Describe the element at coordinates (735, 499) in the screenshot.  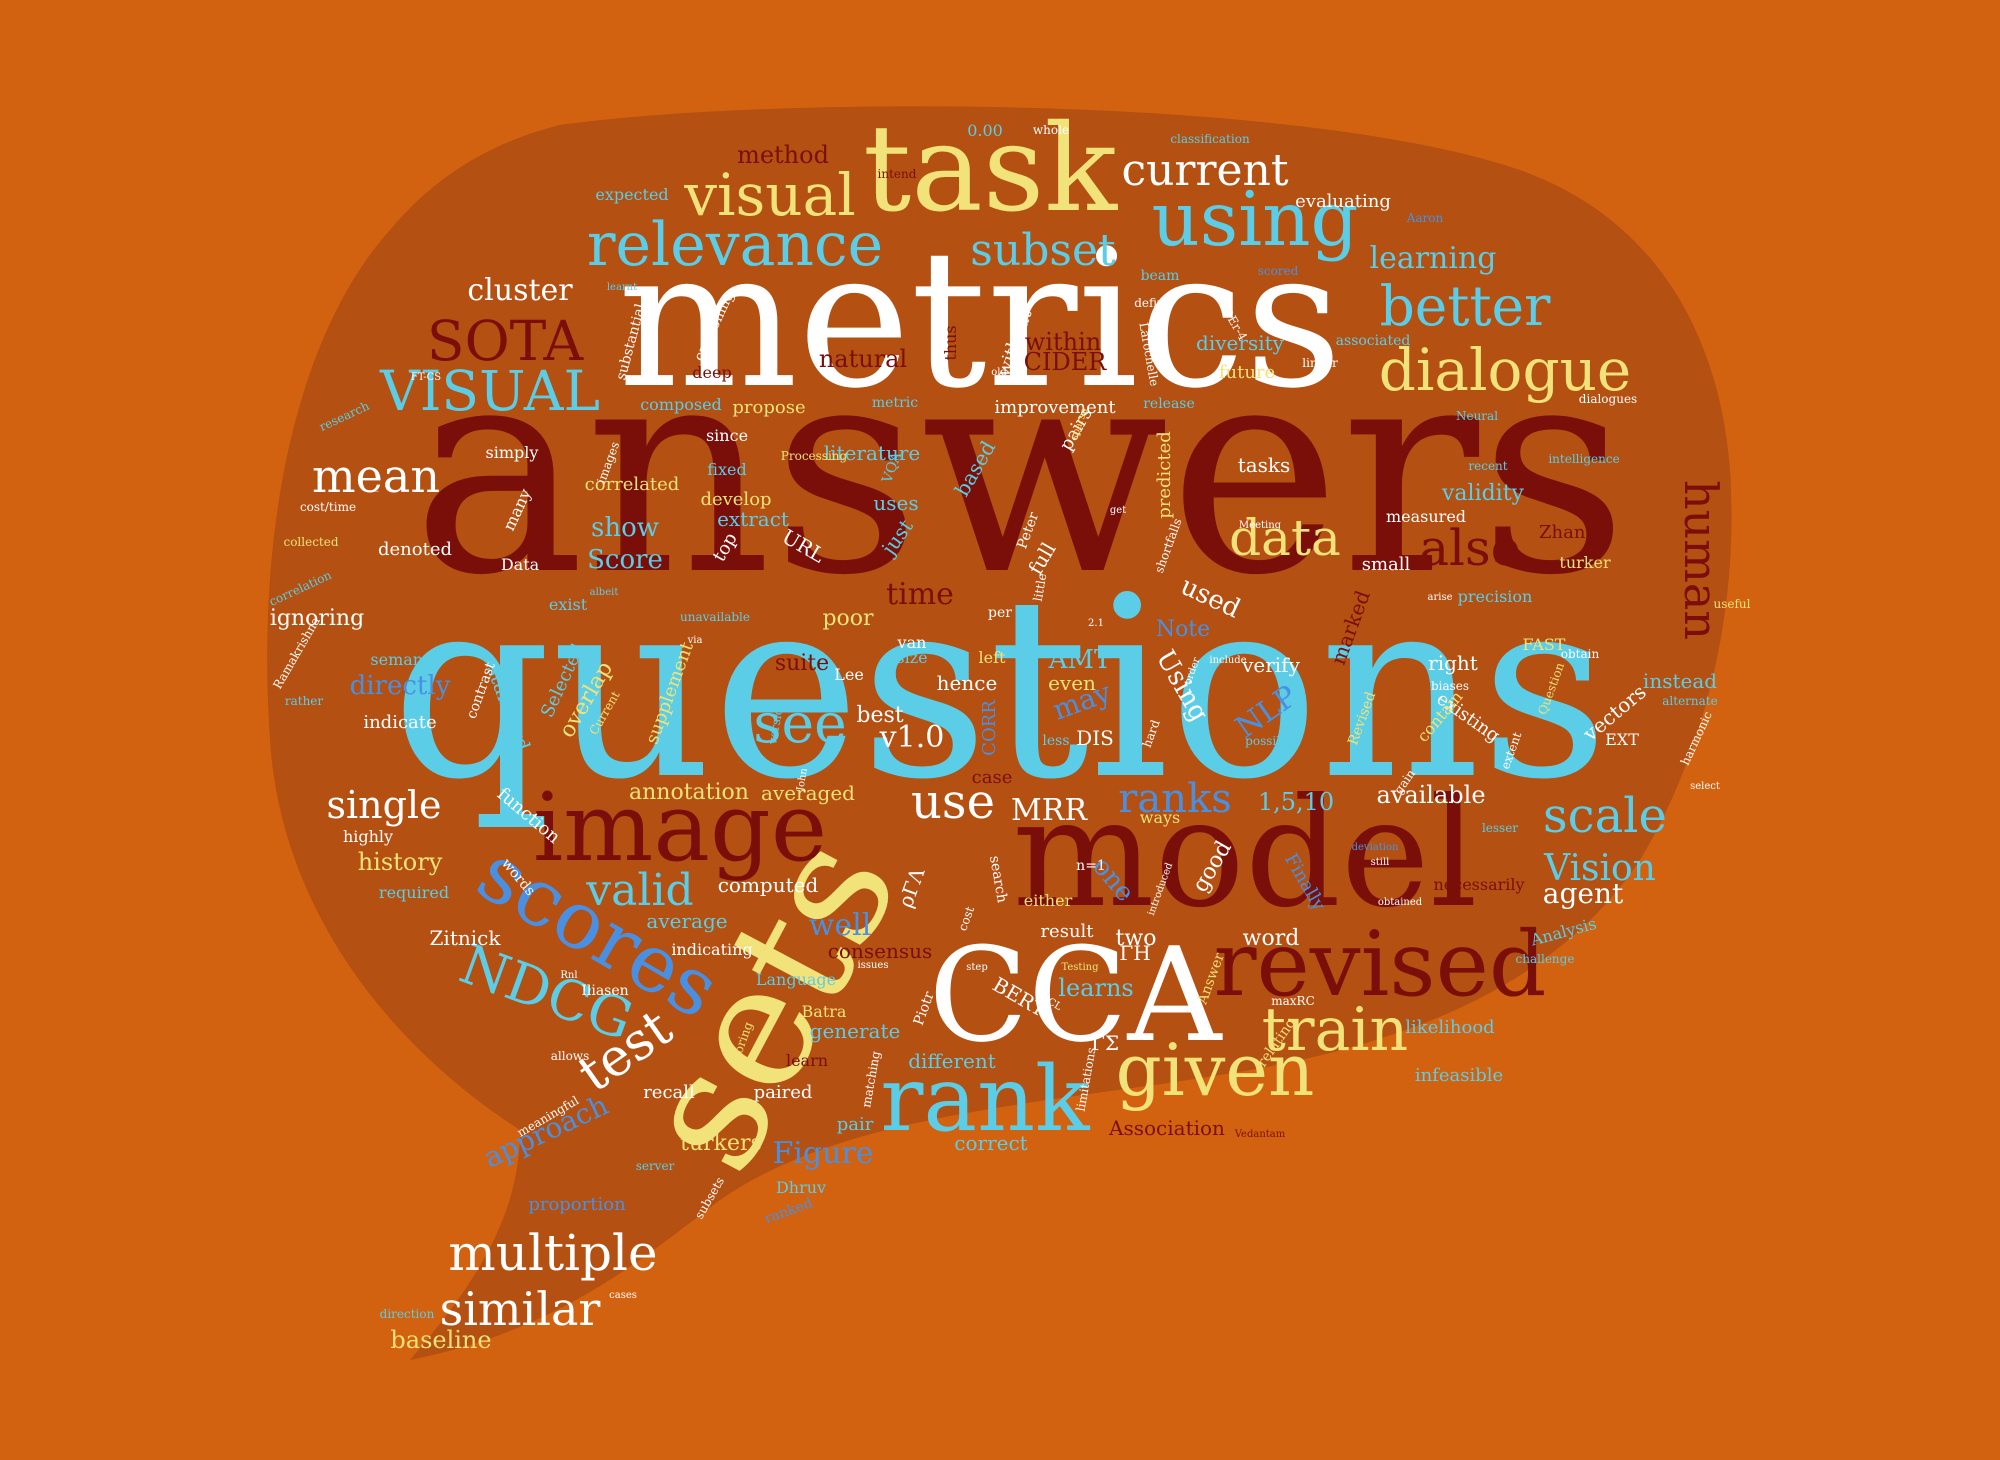
I see `word: develop` at that location.